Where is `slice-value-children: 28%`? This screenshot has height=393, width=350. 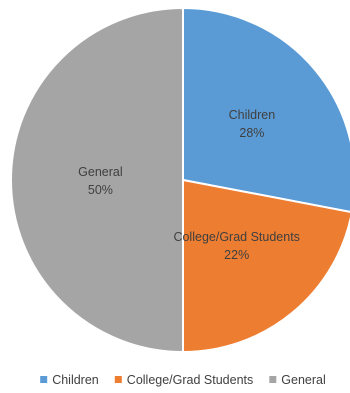 slice-value-children: 28% is located at coordinates (251, 133).